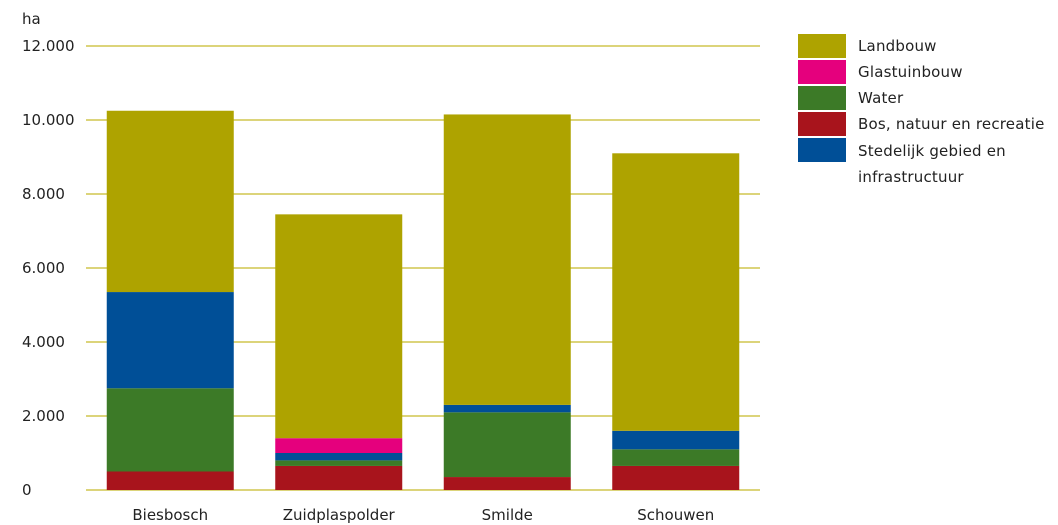  What do you see at coordinates (951, 124) in the screenshot?
I see `legend-label-bos-natuur-recreatie: Bos, natuur en recreatie` at bounding box center [951, 124].